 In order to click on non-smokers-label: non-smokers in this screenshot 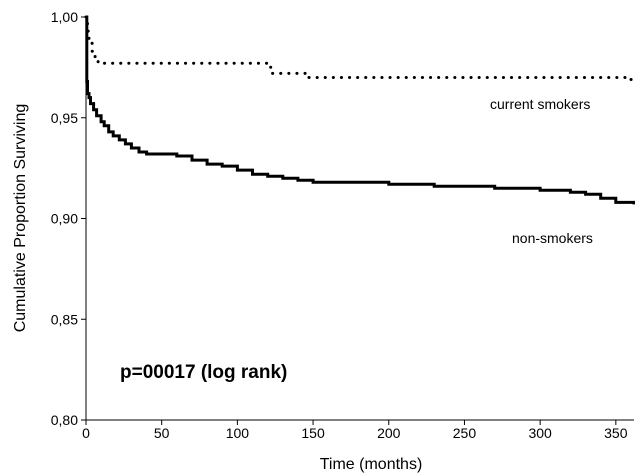, I will do `click(552, 238)`.